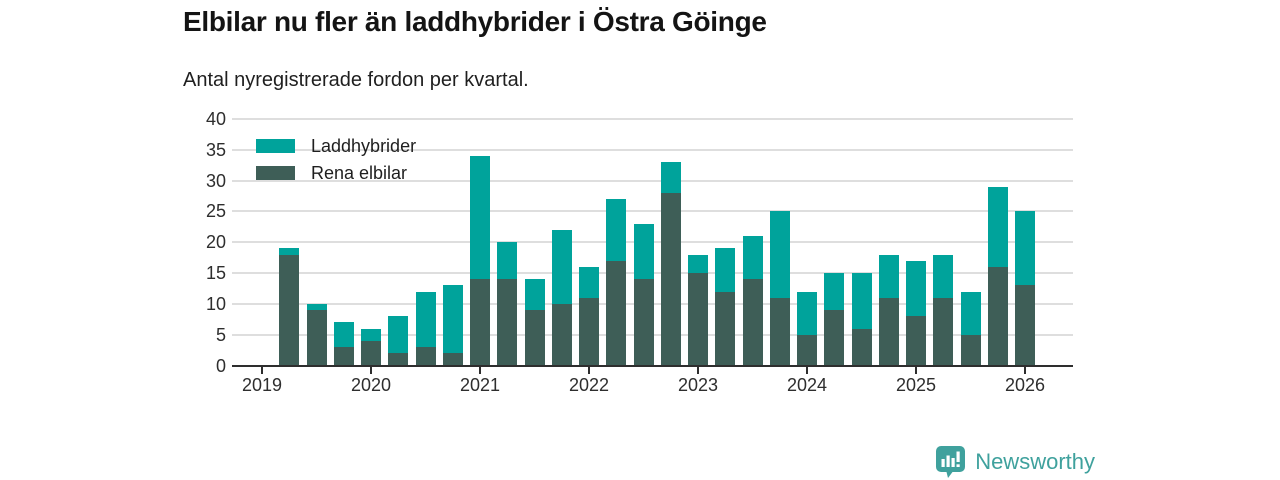  I want to click on legend-swatch-rena-elbilar, so click(275, 173).